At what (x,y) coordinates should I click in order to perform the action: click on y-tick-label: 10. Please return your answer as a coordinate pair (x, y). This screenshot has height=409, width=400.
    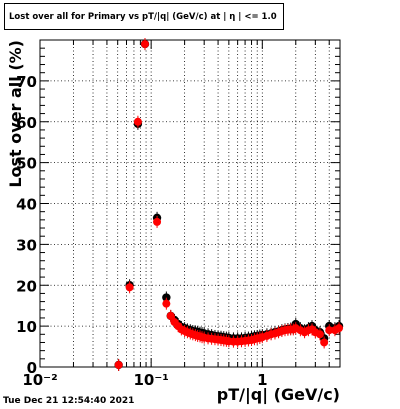
    Looking at the image, I should click on (26, 327).